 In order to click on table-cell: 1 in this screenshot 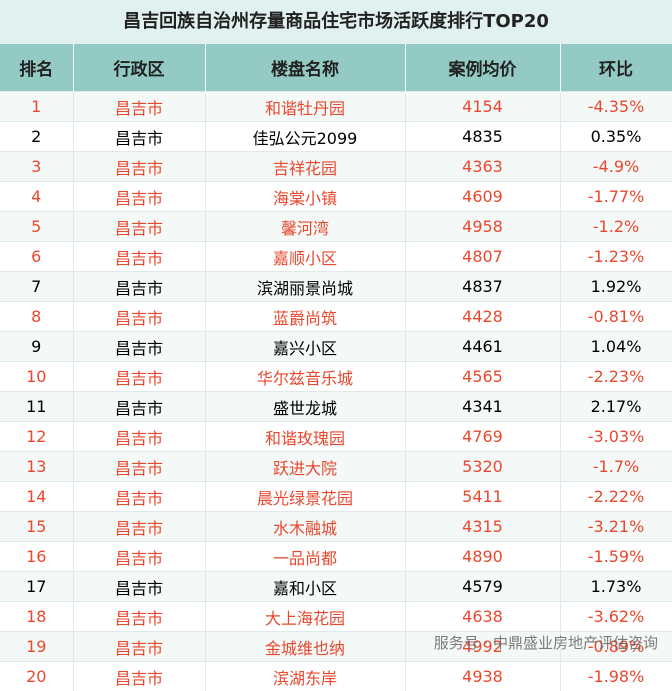, I will do `click(36, 107)`.